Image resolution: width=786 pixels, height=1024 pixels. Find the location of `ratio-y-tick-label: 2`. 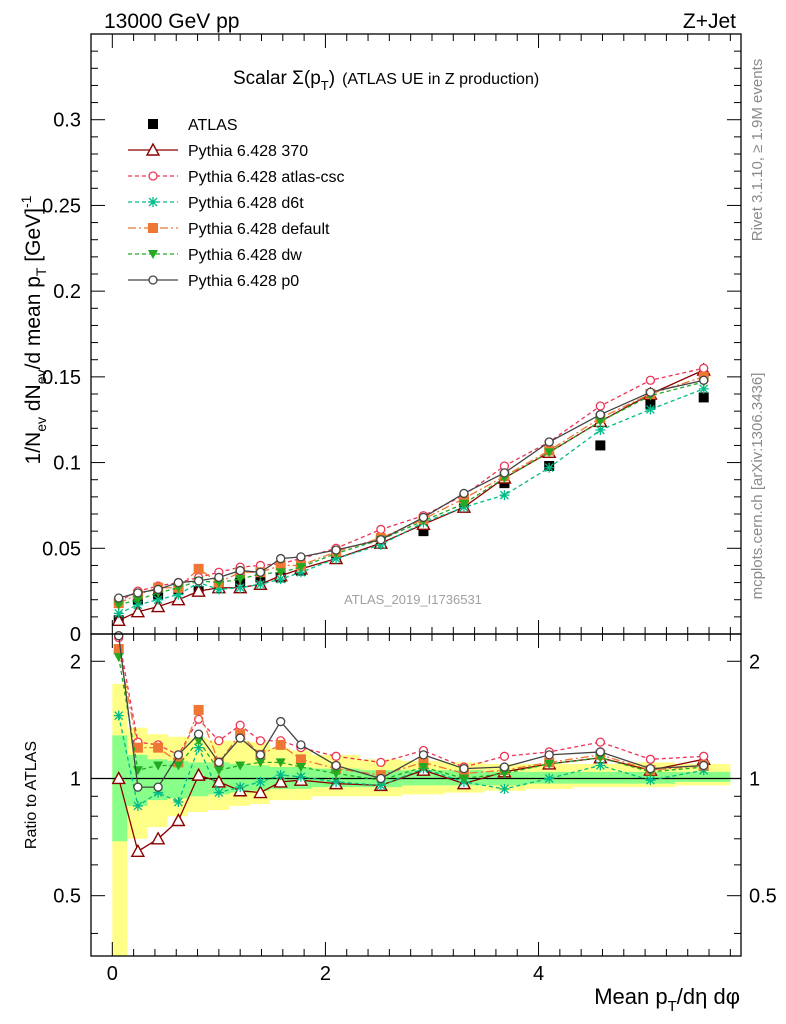

ratio-y-tick-label: 2 is located at coordinates (75, 662).